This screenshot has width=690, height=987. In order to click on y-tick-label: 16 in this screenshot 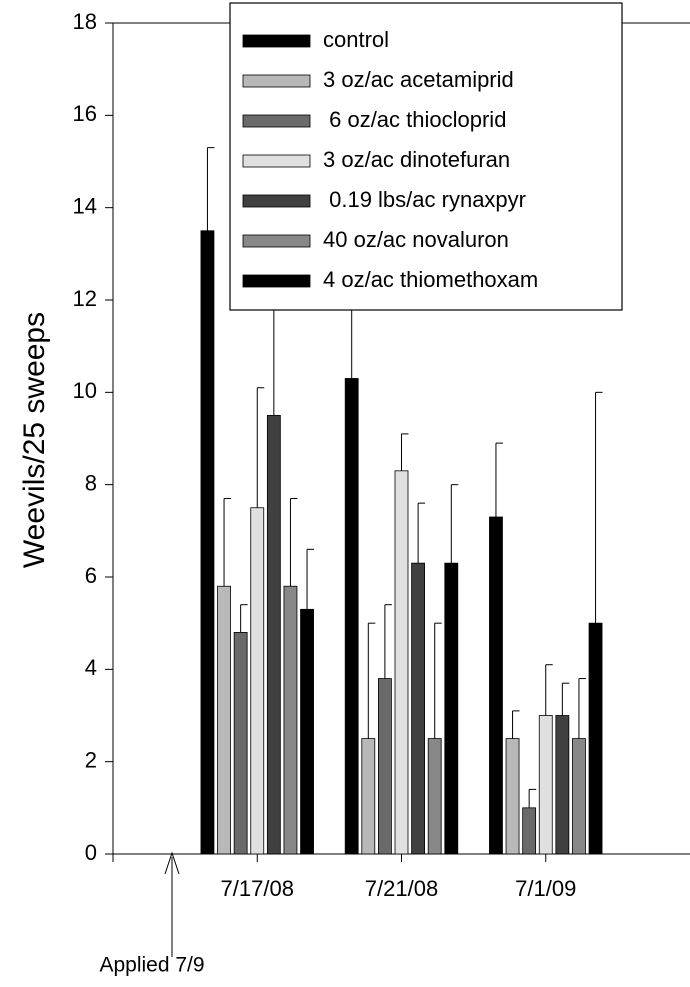, I will do `click(85, 113)`.